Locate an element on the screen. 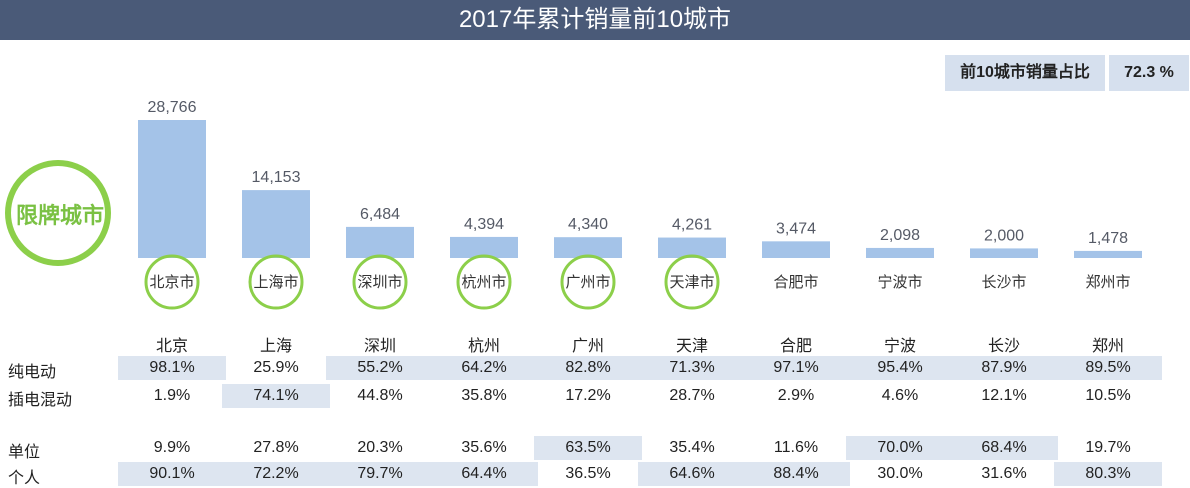 This screenshot has width=1190, height=488. category-label-9: 郑州市 is located at coordinates (1107, 282).